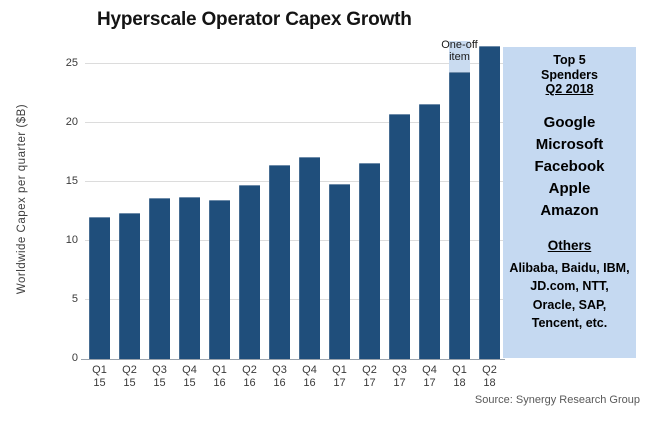 This screenshot has height=423, width=651. I want to click on x-tick-label: Q4 16, so click(309, 376).